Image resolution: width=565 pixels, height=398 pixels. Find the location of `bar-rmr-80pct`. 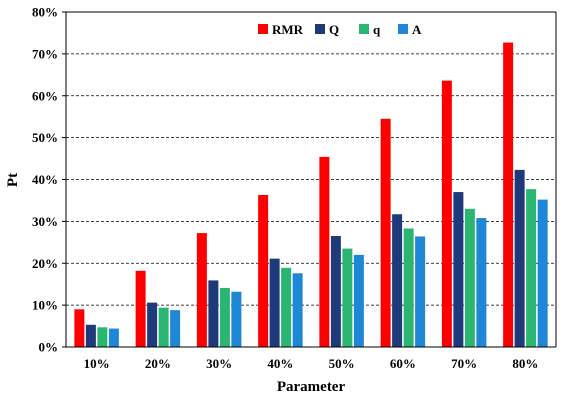

bar-rmr-80pct is located at coordinates (508, 194).